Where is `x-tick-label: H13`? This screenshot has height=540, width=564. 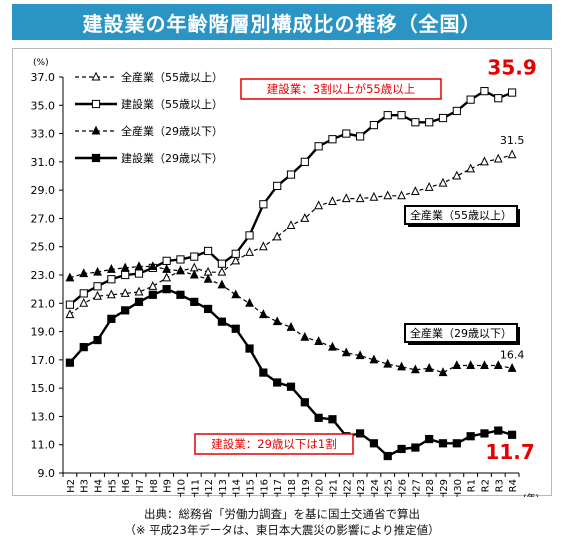
x-tick-label: H13 is located at coordinates (223, 488).